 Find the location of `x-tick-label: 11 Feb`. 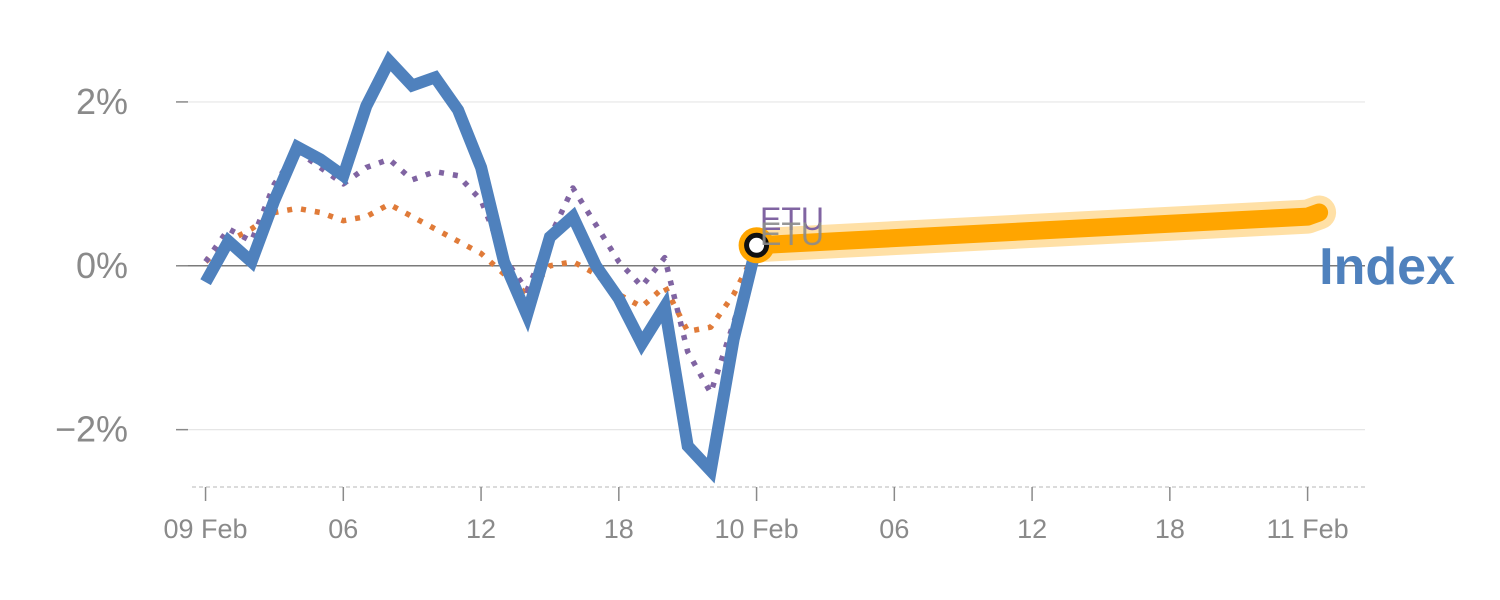

x-tick-label: 11 Feb is located at coordinates (1308, 529).